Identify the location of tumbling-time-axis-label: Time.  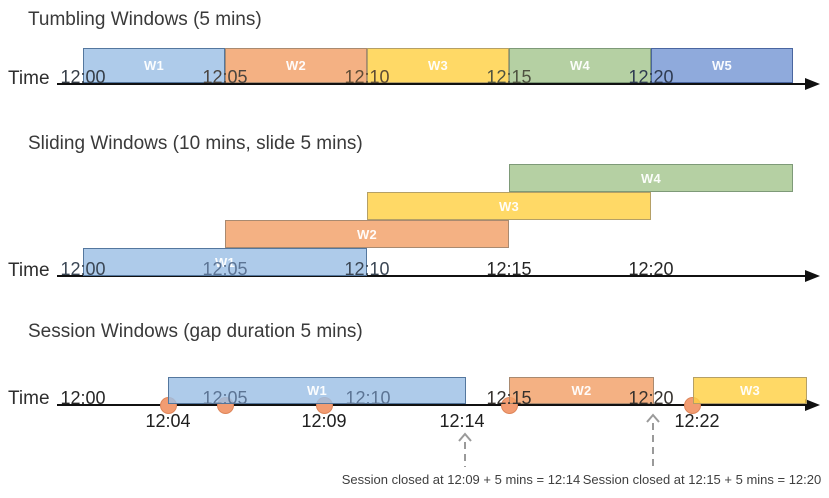
(29, 78).